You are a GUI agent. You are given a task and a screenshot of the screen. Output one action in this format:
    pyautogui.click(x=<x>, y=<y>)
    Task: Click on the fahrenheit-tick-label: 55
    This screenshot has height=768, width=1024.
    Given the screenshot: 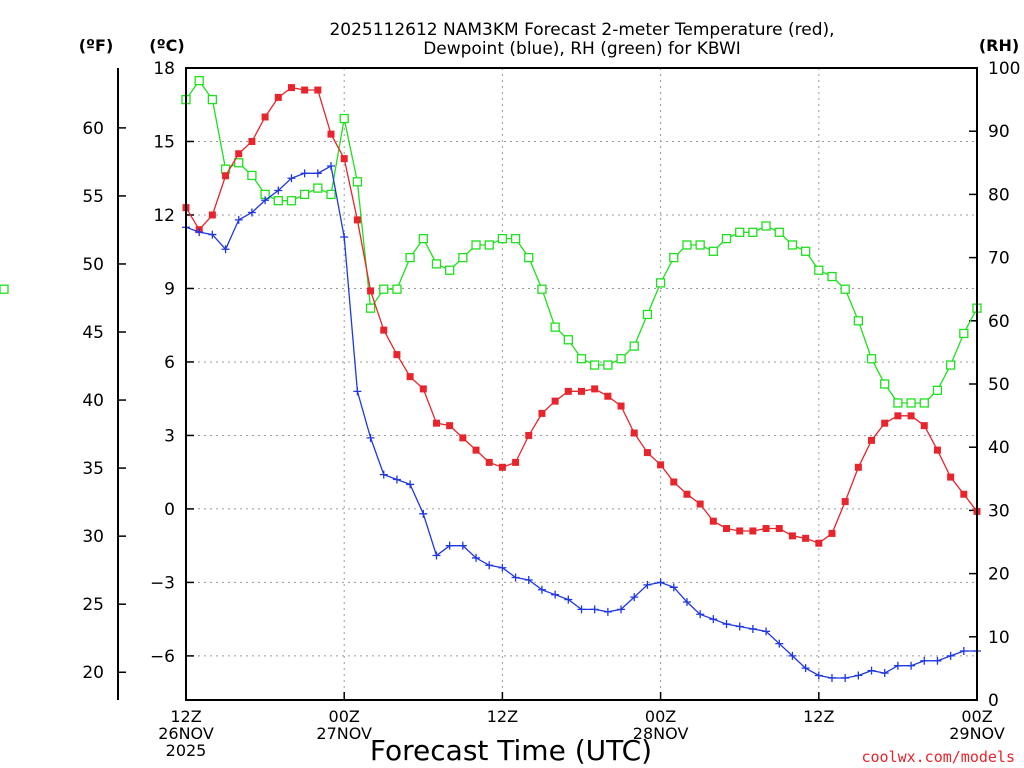 What is the action you would take?
    pyautogui.click(x=93, y=197)
    